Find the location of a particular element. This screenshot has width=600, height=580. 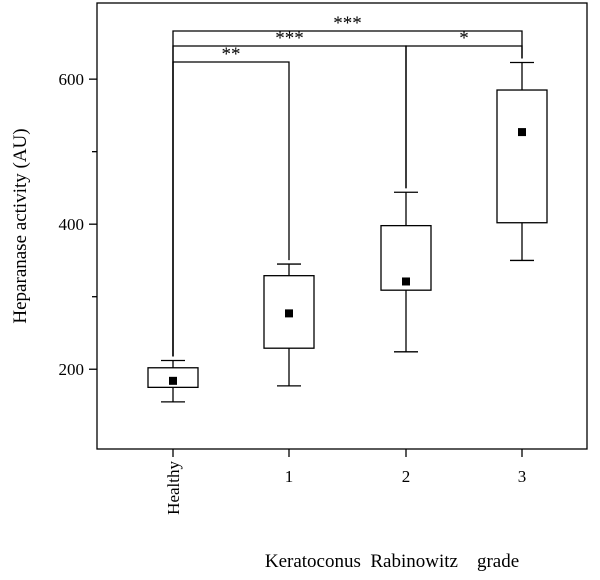

x-axis-label: Keratoconus Rabinowitz grade is located at coordinates (392, 561).